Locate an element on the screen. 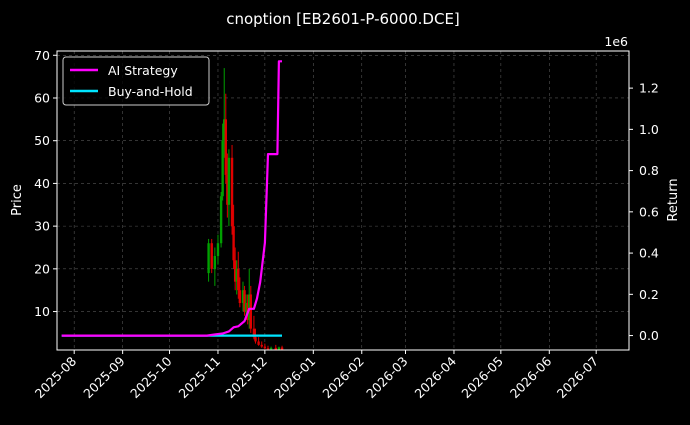 Image resolution: width=690 pixels, height=425 pixels. right-tick-label: 0.6 is located at coordinates (649, 211).